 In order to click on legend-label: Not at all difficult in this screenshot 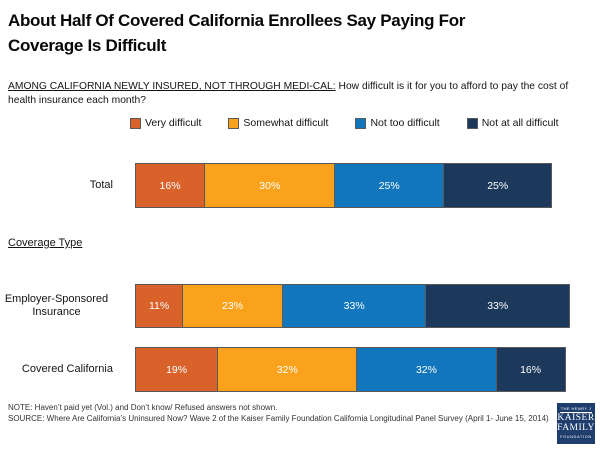, I will do `click(520, 123)`.